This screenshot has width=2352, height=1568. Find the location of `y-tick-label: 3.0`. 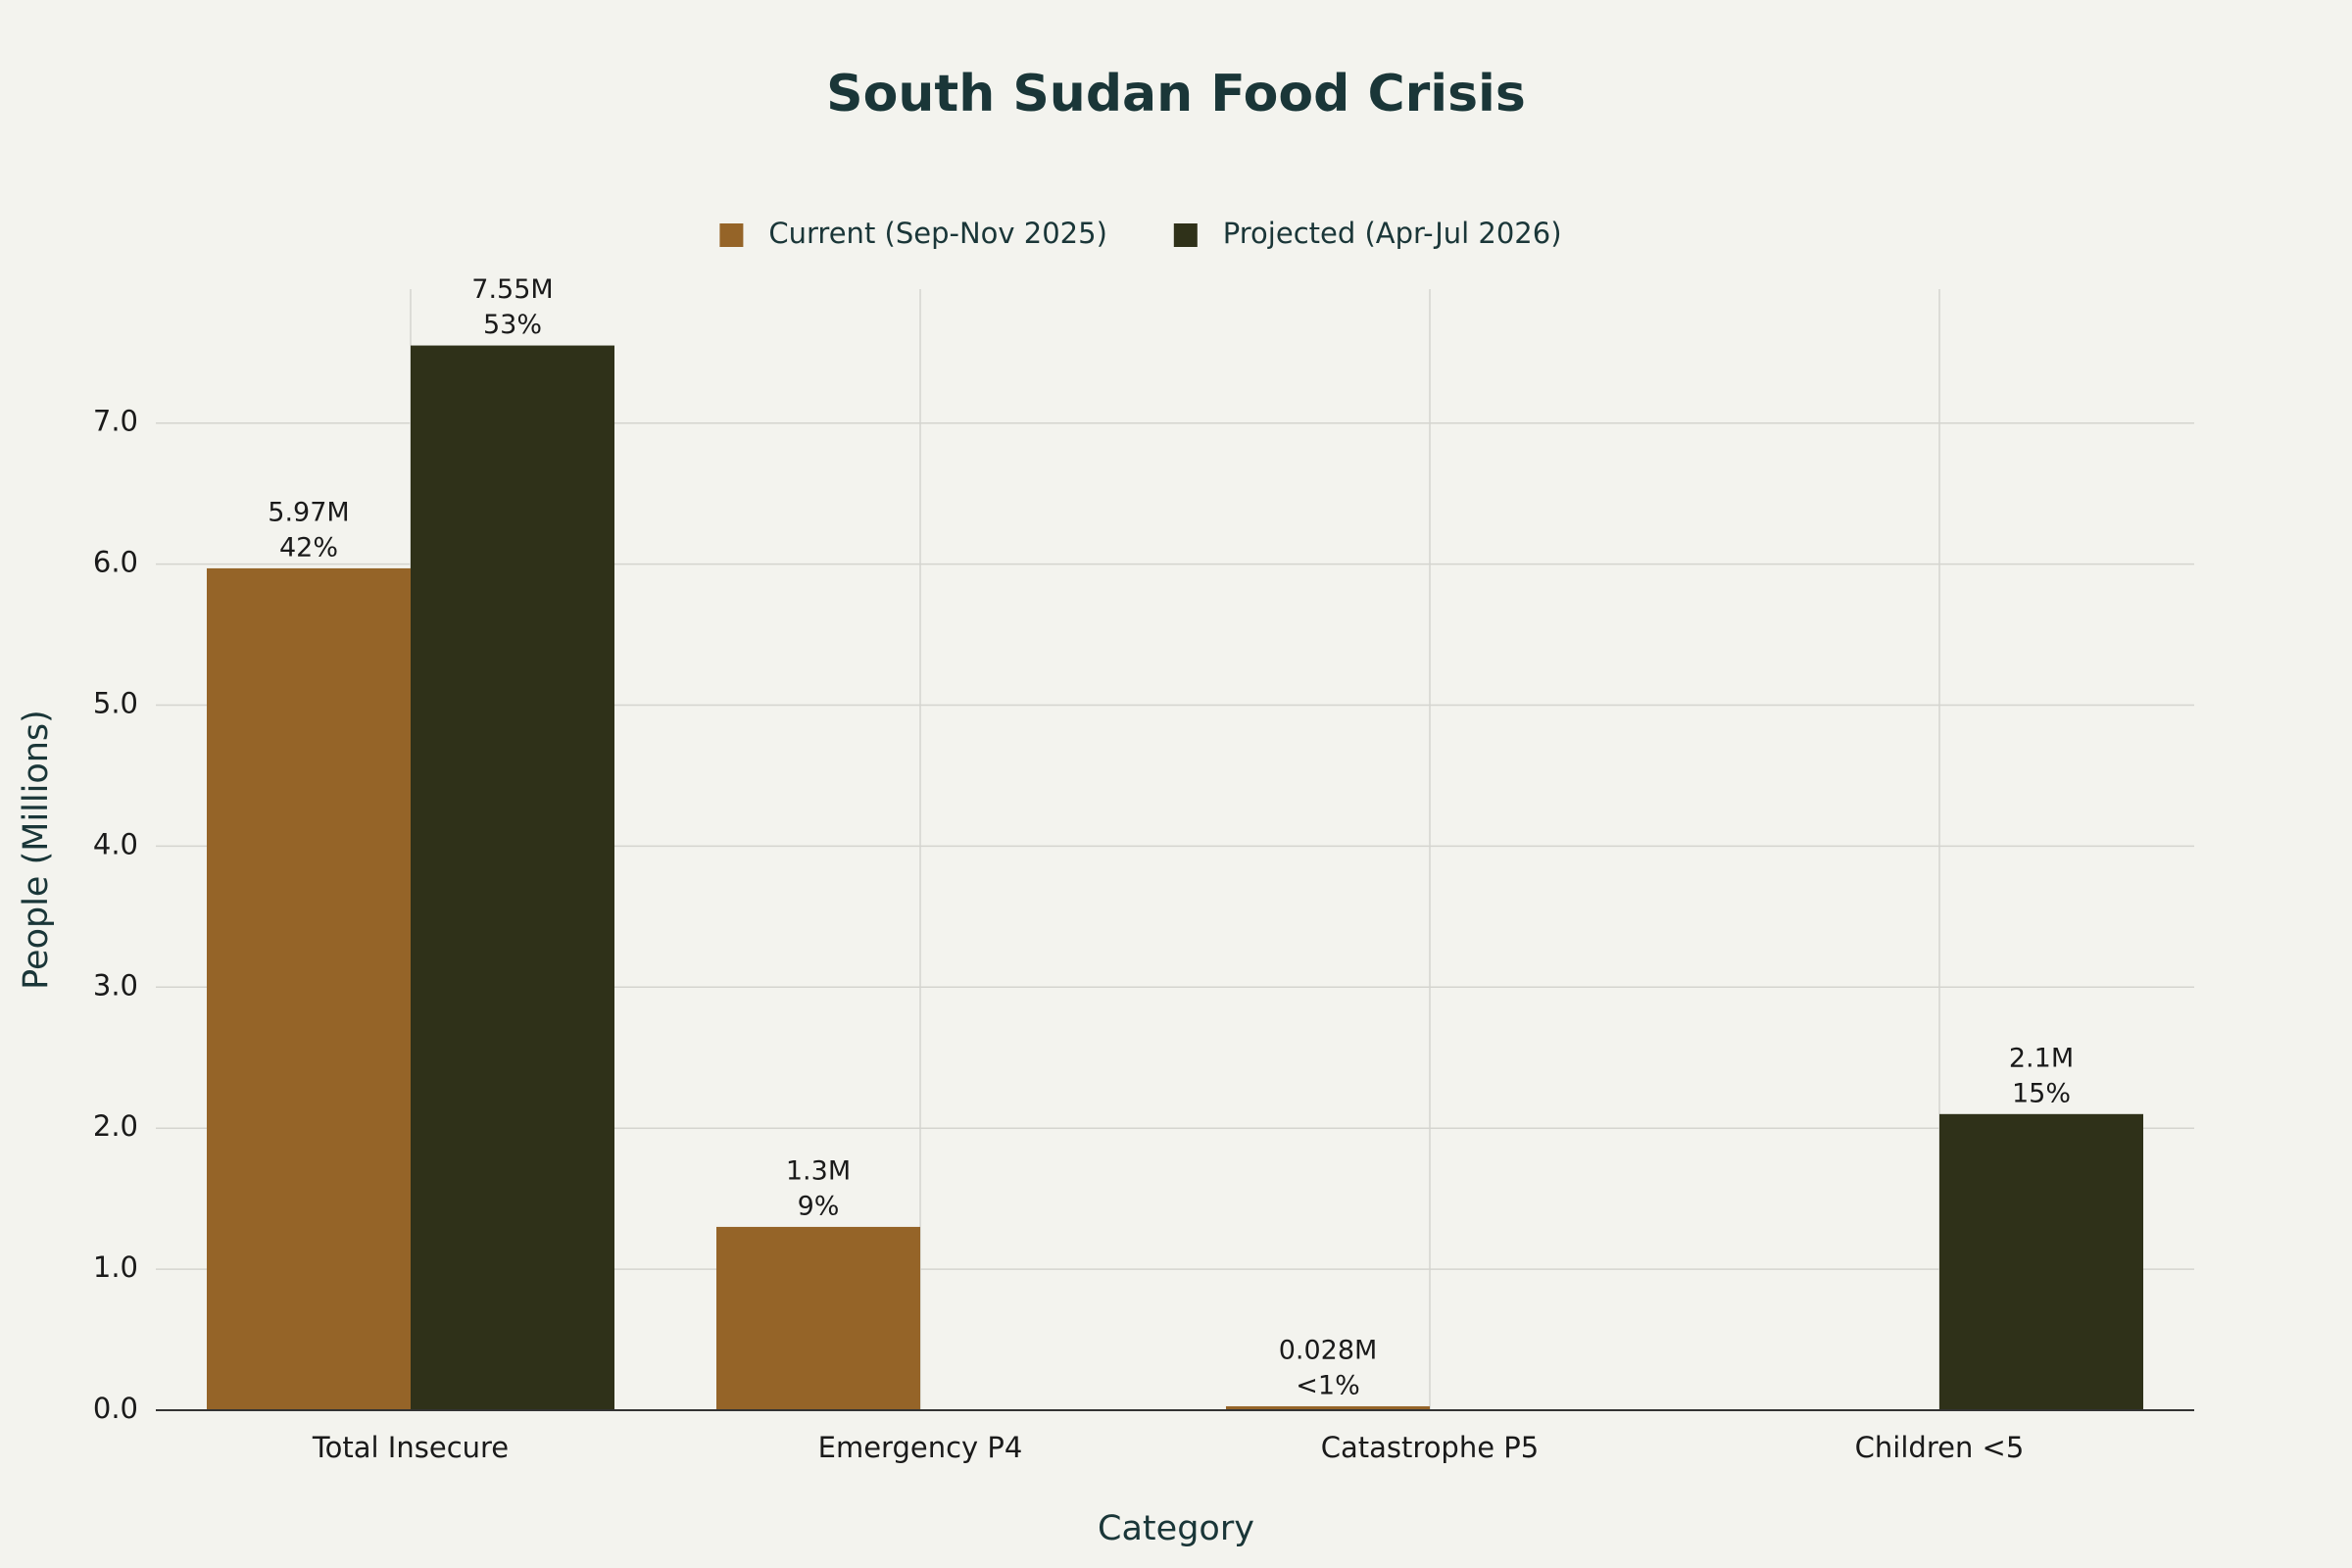

y-tick-label: 3.0 is located at coordinates (115, 985).